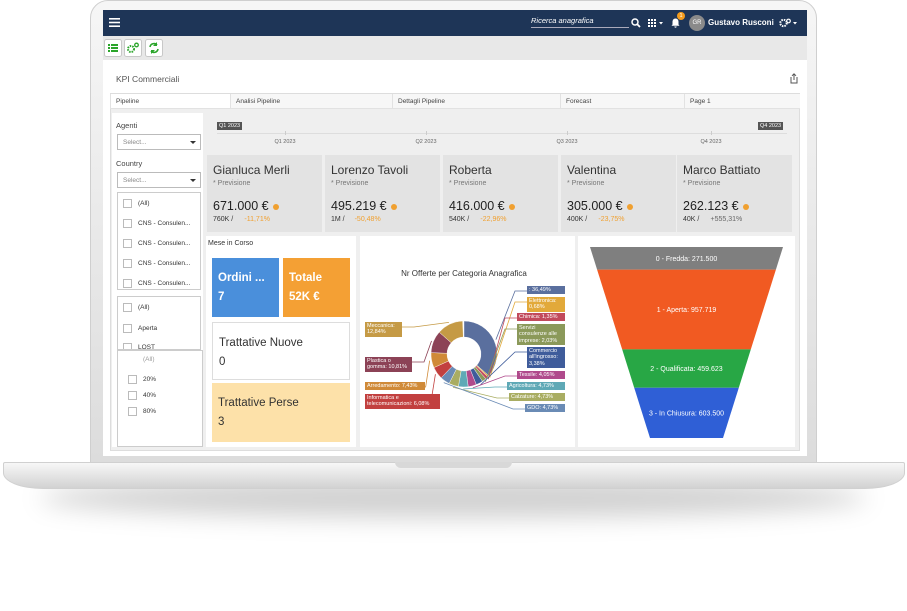 The width and height of the screenshot is (907, 611). What do you see at coordinates (426, 142) in the screenshot?
I see `tick-label: Q2 2023` at bounding box center [426, 142].